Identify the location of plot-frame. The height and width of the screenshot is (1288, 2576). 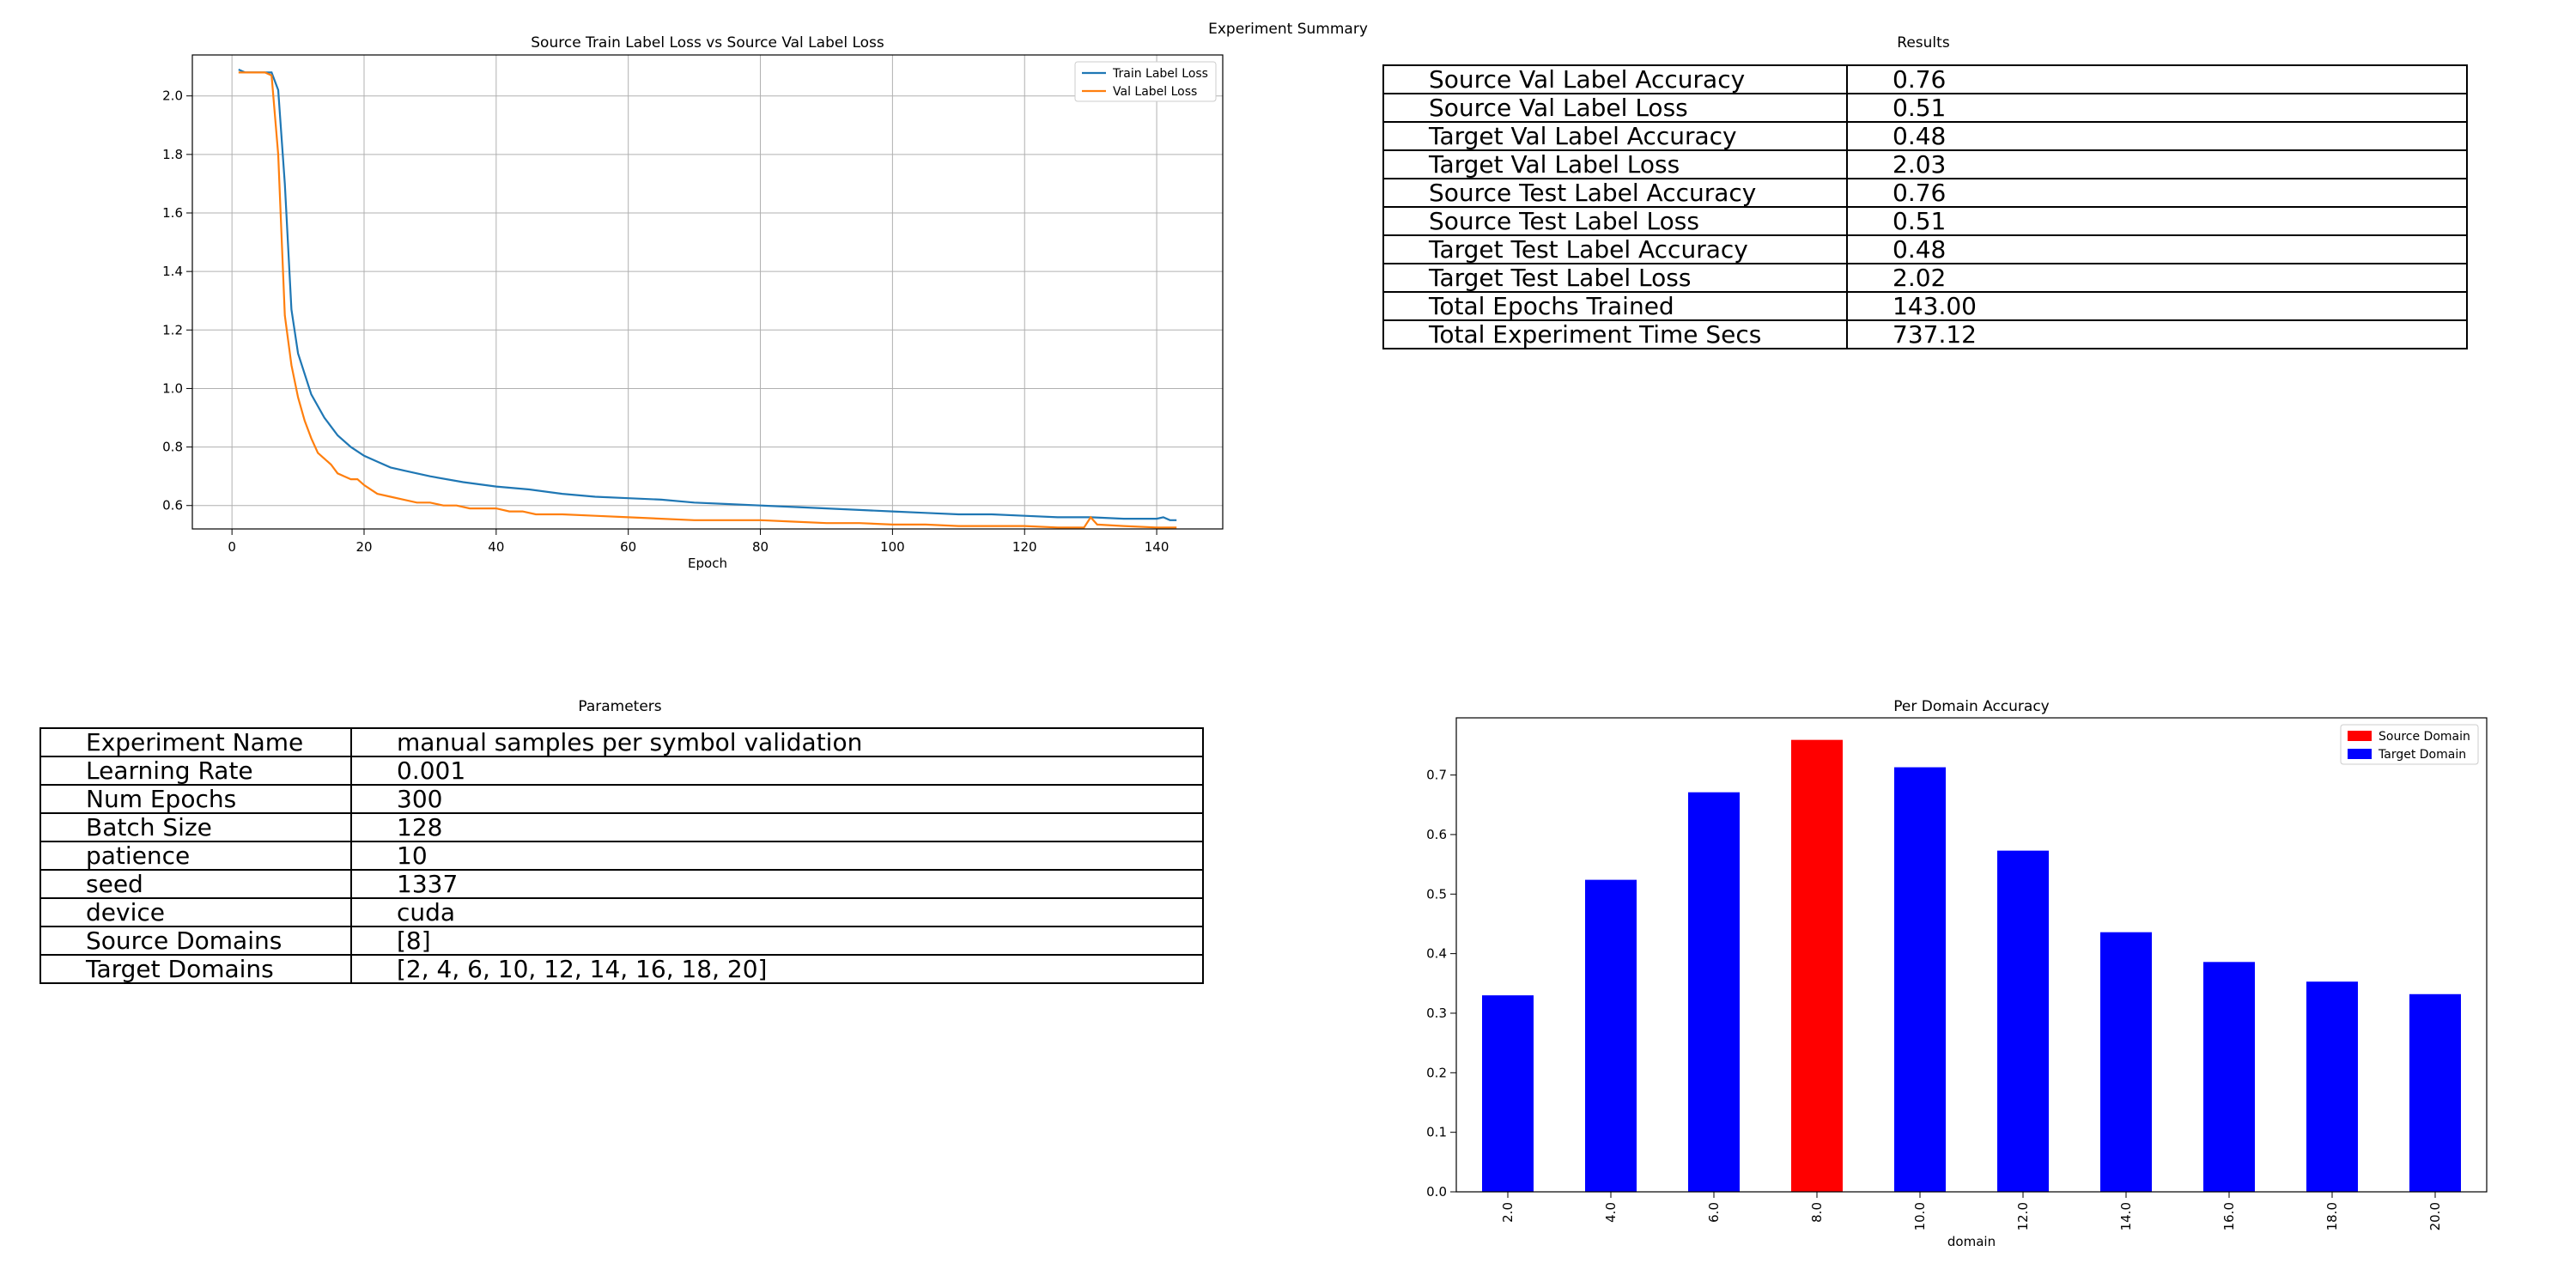
(1972, 955).